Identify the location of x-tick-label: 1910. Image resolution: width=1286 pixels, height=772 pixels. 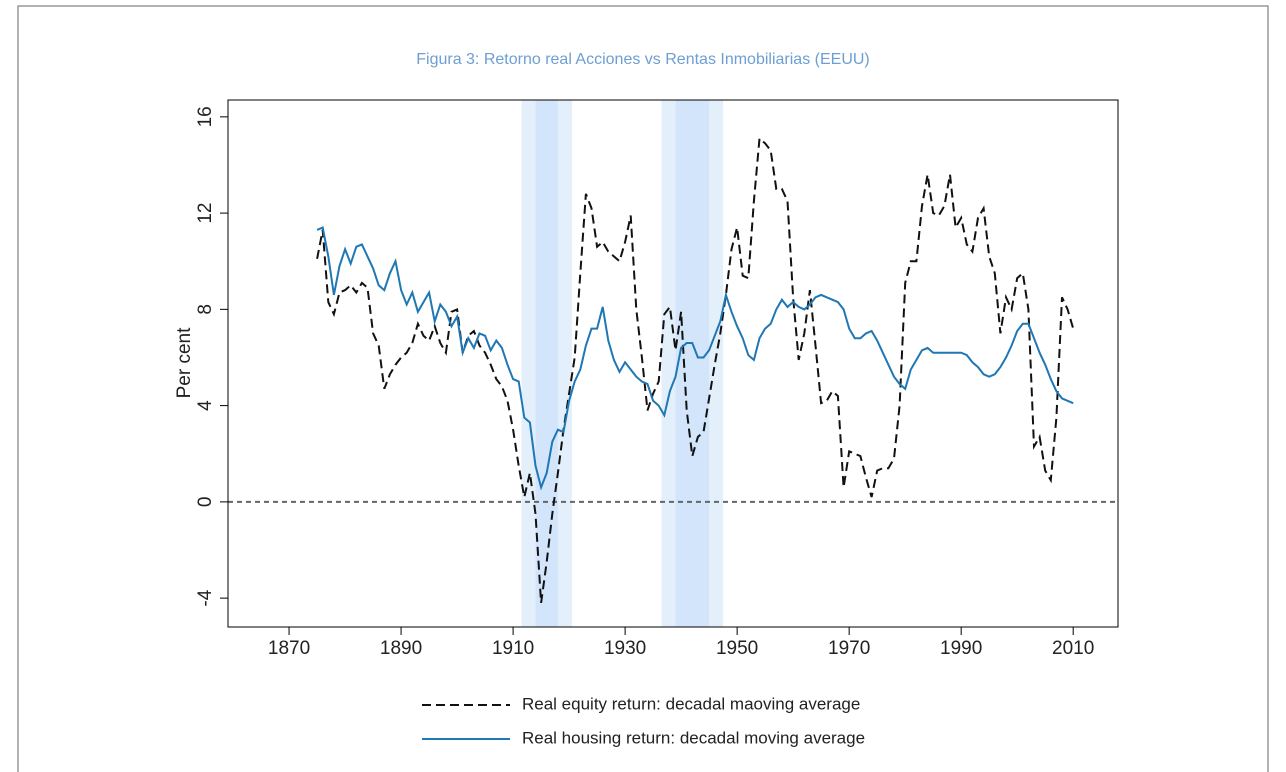
(513, 648).